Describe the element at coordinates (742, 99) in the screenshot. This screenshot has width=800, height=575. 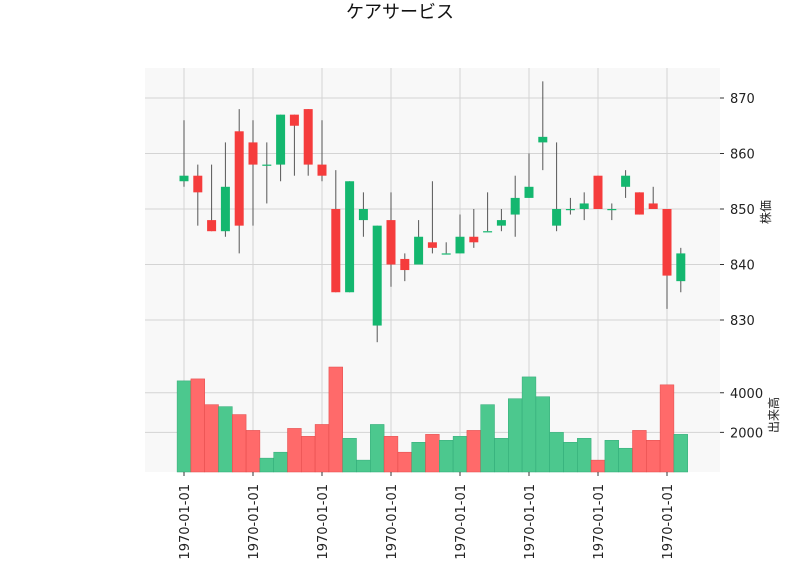
I see `price-tick-label: 870` at that location.